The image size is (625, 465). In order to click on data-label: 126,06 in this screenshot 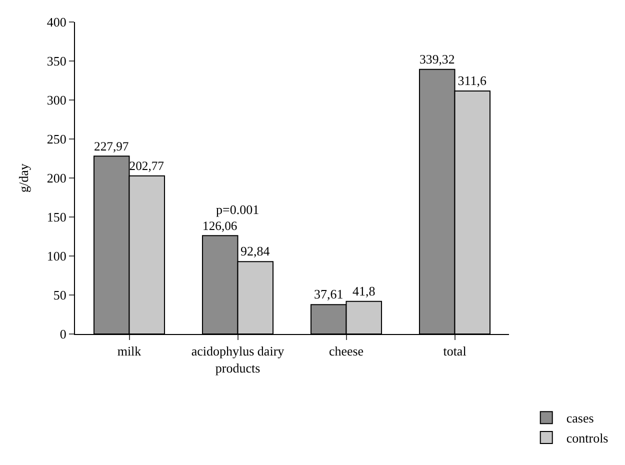, I will do `click(220, 225)`.